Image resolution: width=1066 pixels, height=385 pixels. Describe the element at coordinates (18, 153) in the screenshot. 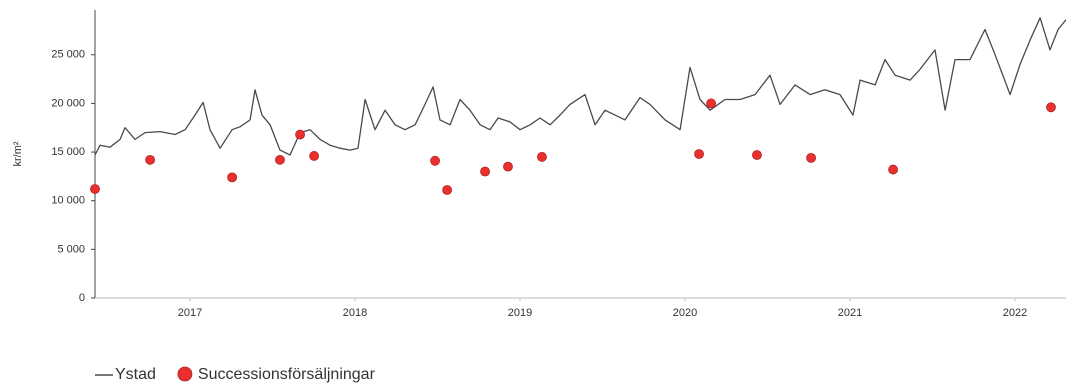

I see `y-axis-label: kr/m²` at that location.